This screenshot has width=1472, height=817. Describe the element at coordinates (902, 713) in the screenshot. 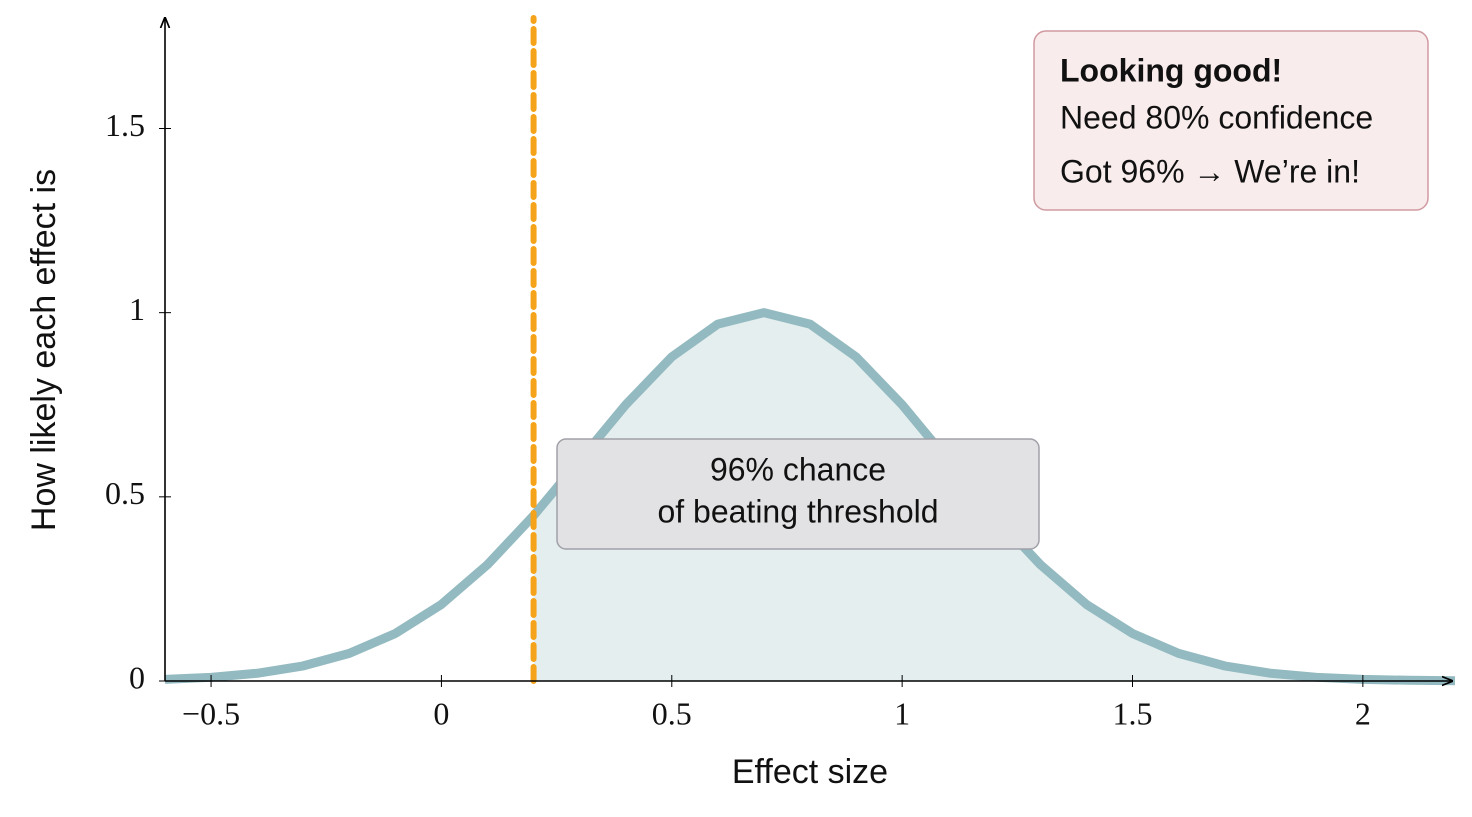

I see `x-tick-label: 1` at that location.